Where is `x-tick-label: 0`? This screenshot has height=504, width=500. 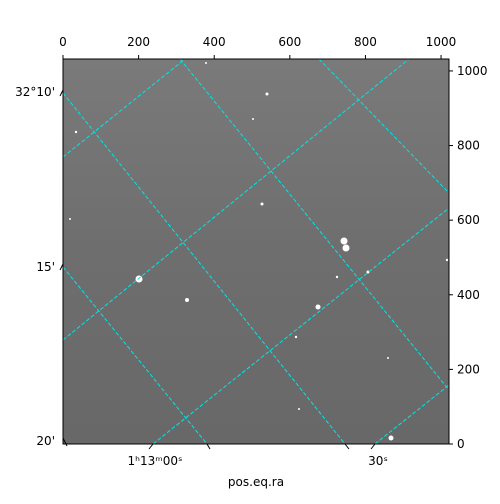
x-tick-label: 0 is located at coordinates (63, 42).